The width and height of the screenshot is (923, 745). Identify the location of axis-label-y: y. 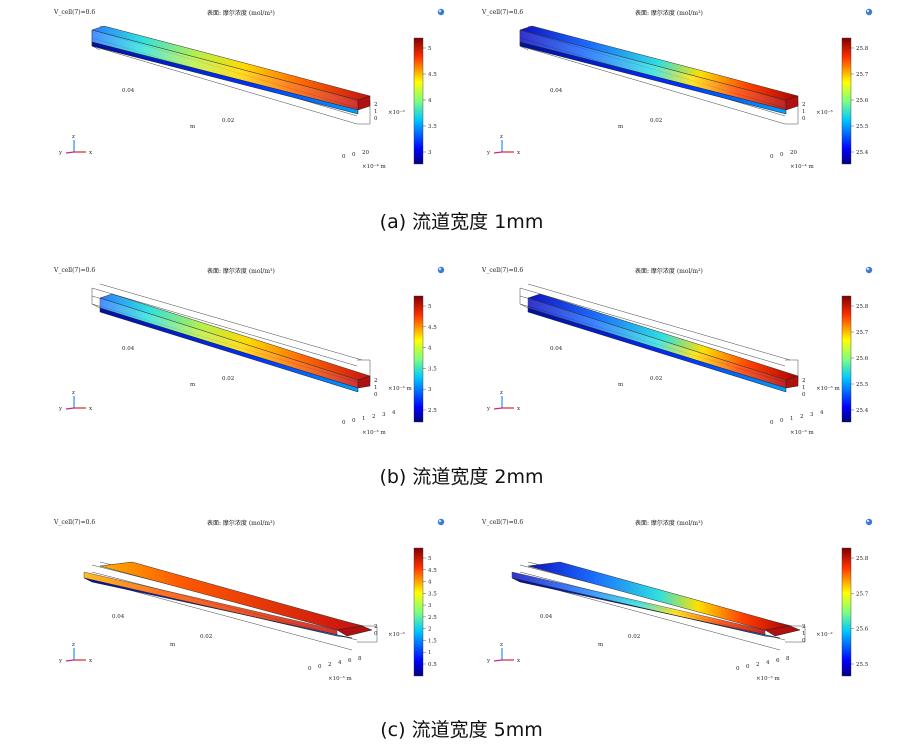
(60, 409).